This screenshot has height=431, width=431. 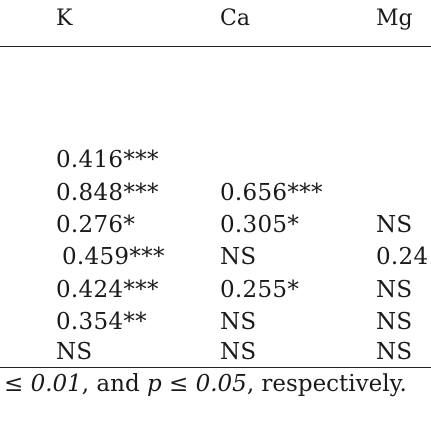 I want to click on table-footnote: ≤ 0.01, and p ≤ 0.05, respectively., so click(x=205, y=384).